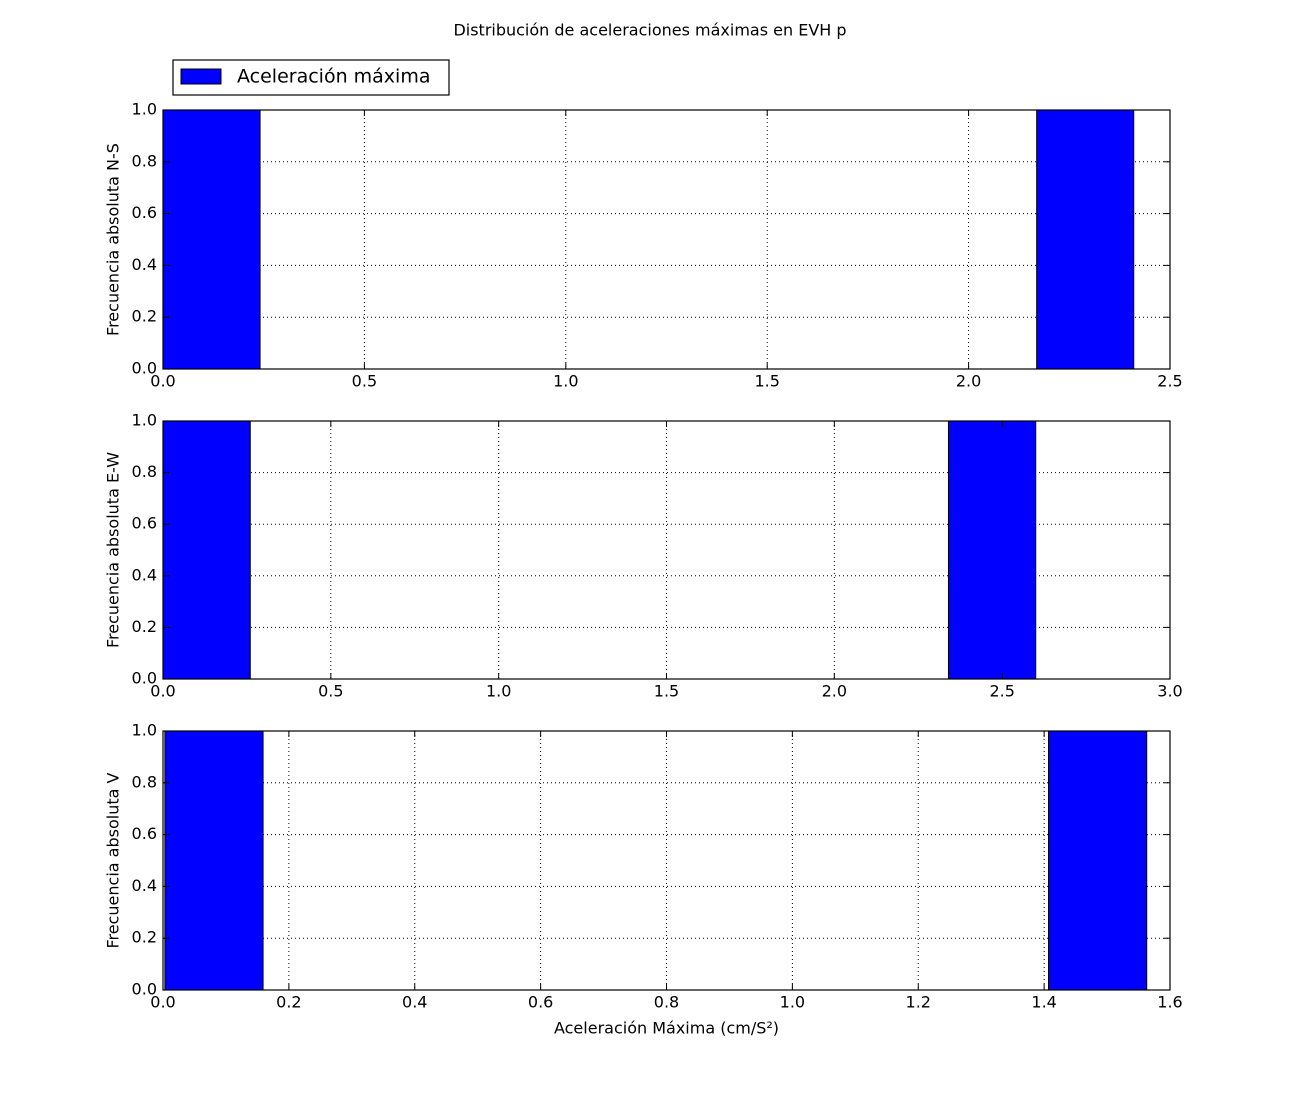 This screenshot has height=1100, width=1300. Describe the element at coordinates (540, 1002) in the screenshot. I see `x-tick-label: 0.6` at that location.